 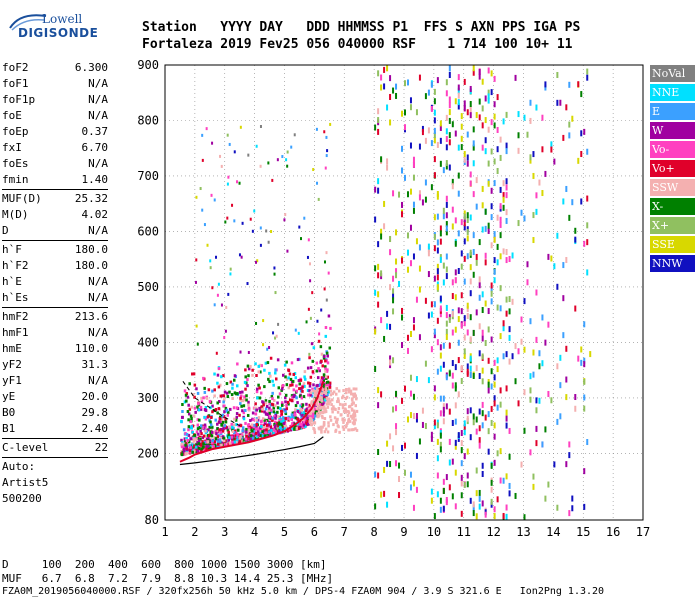 What do you see at coordinates (9, 412) in the screenshot?
I see `param-name: B0` at bounding box center [9, 412].